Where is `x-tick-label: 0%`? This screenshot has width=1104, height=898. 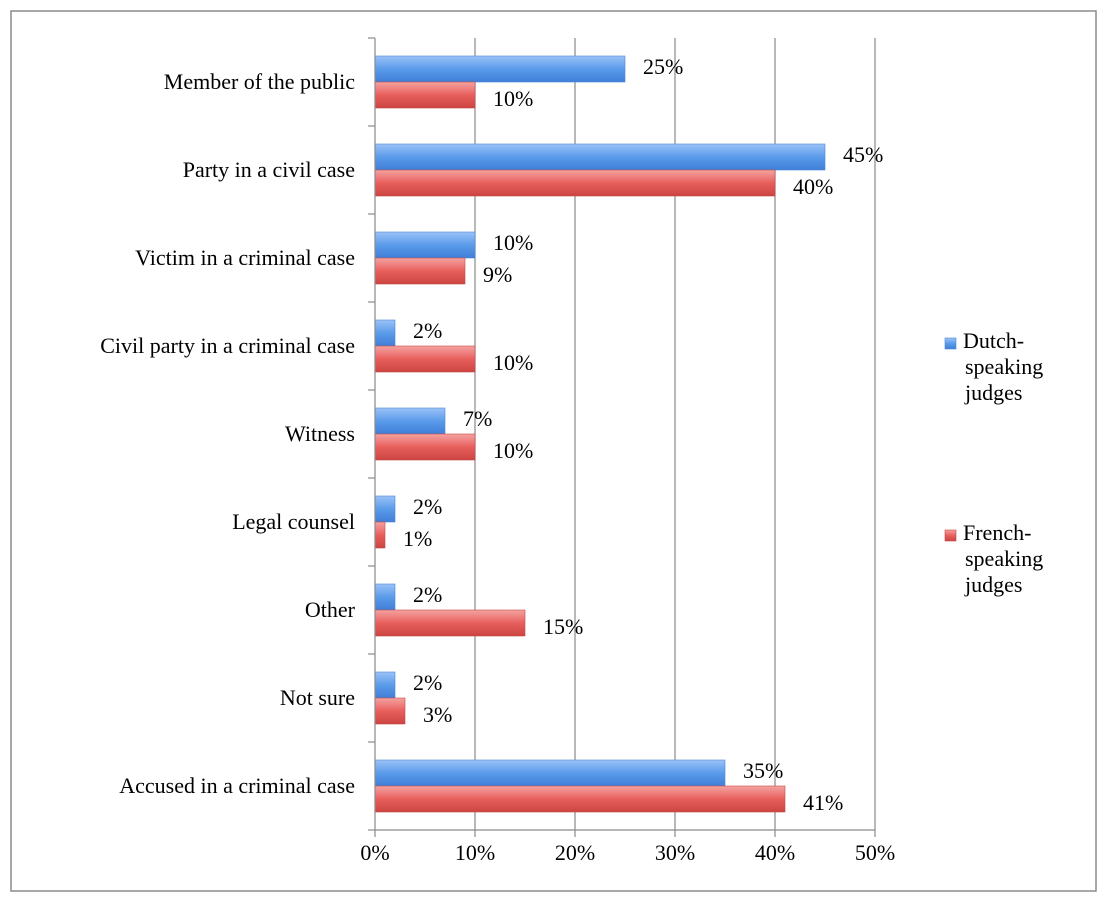
x-tick-label: 0% is located at coordinates (374, 852).